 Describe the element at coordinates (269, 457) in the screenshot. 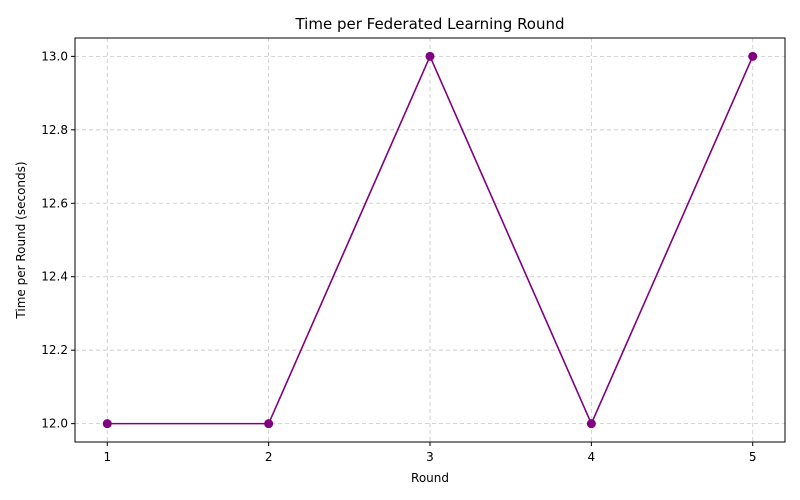

I see `x-tick-label: 2` at that location.